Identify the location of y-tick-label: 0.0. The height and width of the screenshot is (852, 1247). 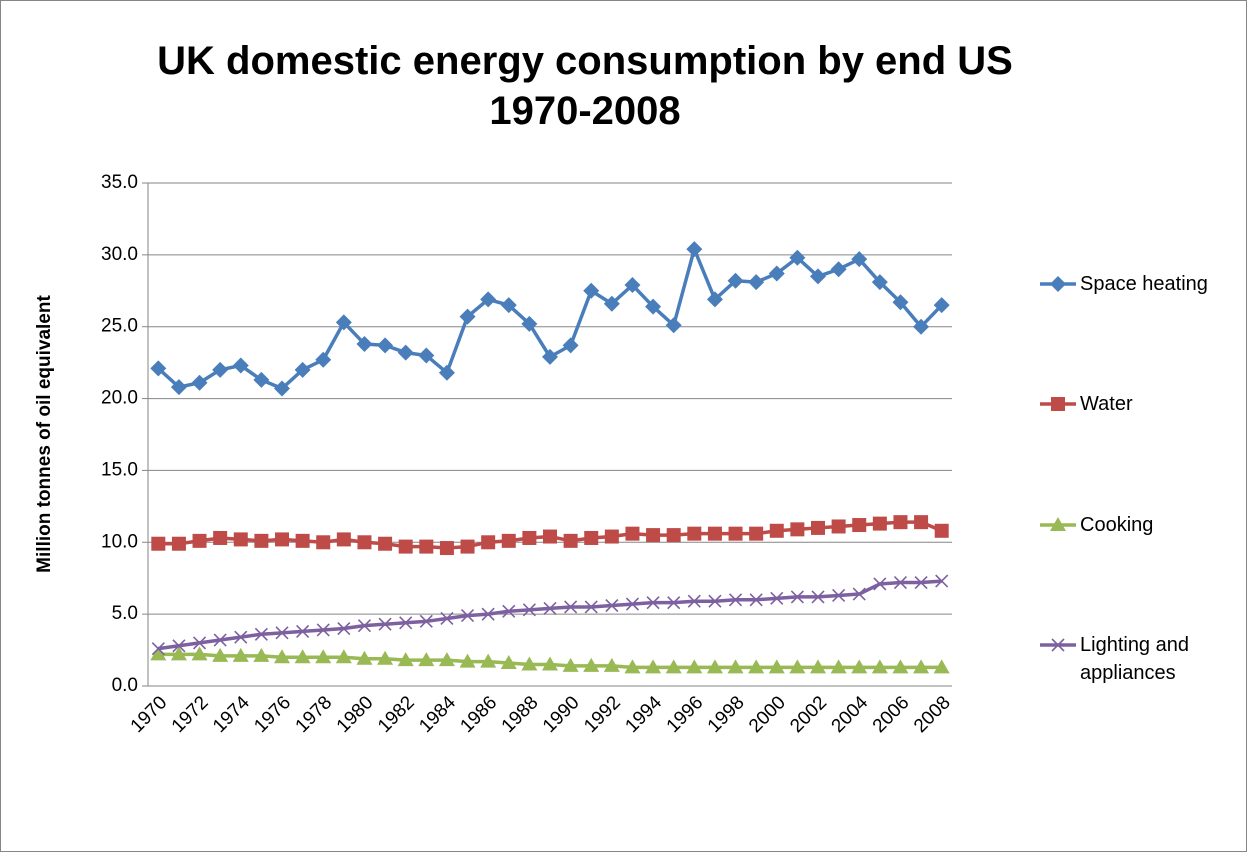
(125, 685).